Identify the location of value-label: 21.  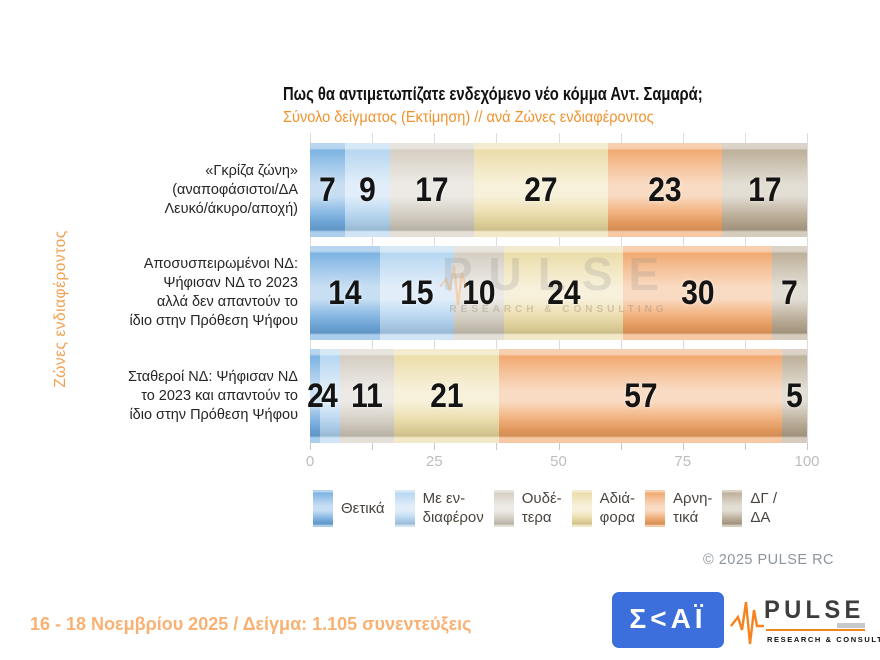
(447, 396).